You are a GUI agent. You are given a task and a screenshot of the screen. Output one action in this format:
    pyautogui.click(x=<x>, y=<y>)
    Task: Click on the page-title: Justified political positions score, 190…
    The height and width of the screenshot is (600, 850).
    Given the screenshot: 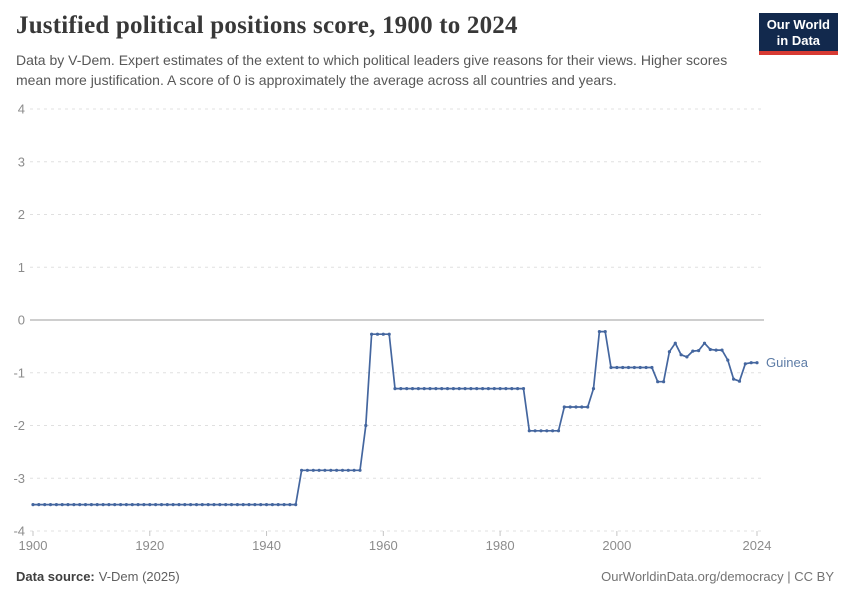 What is the action you would take?
    pyautogui.click(x=267, y=25)
    